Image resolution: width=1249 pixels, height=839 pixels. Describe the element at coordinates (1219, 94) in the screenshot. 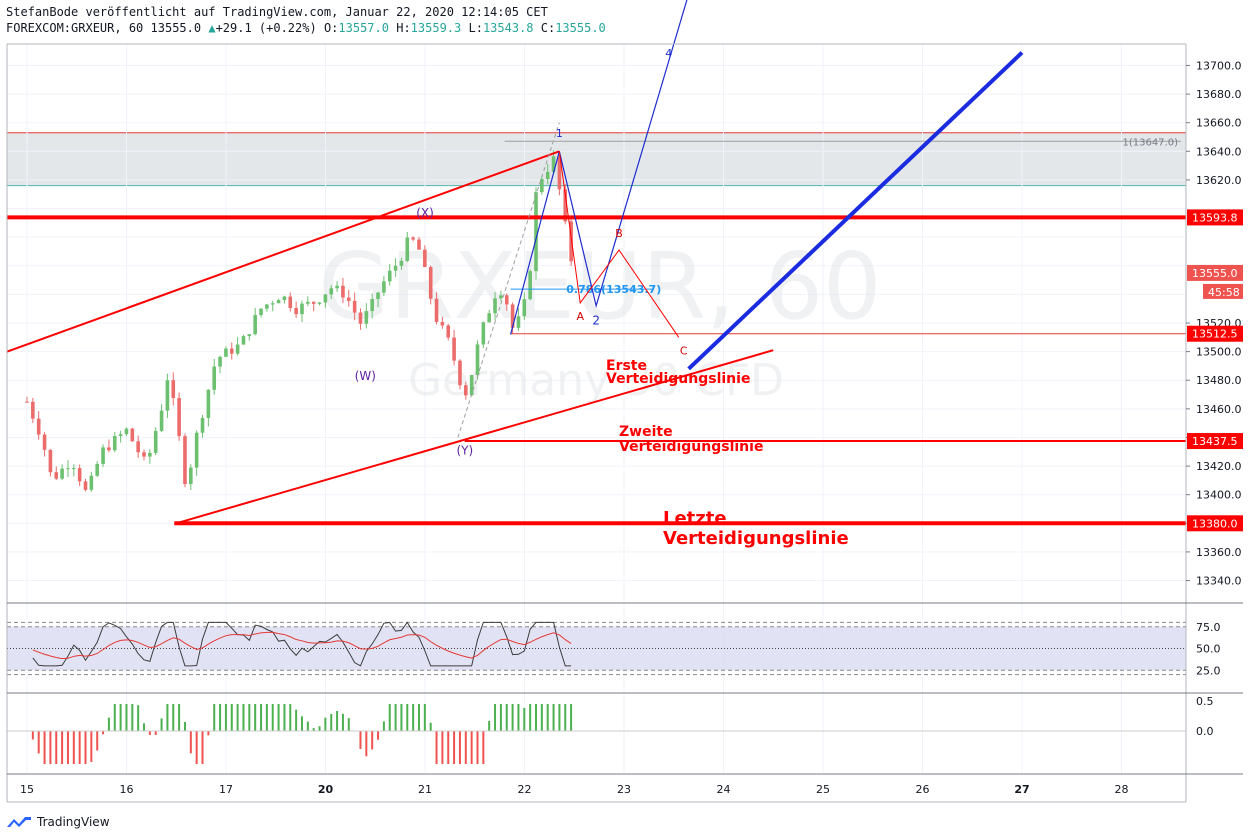

I see `price-tick-label: 13680.0` at that location.